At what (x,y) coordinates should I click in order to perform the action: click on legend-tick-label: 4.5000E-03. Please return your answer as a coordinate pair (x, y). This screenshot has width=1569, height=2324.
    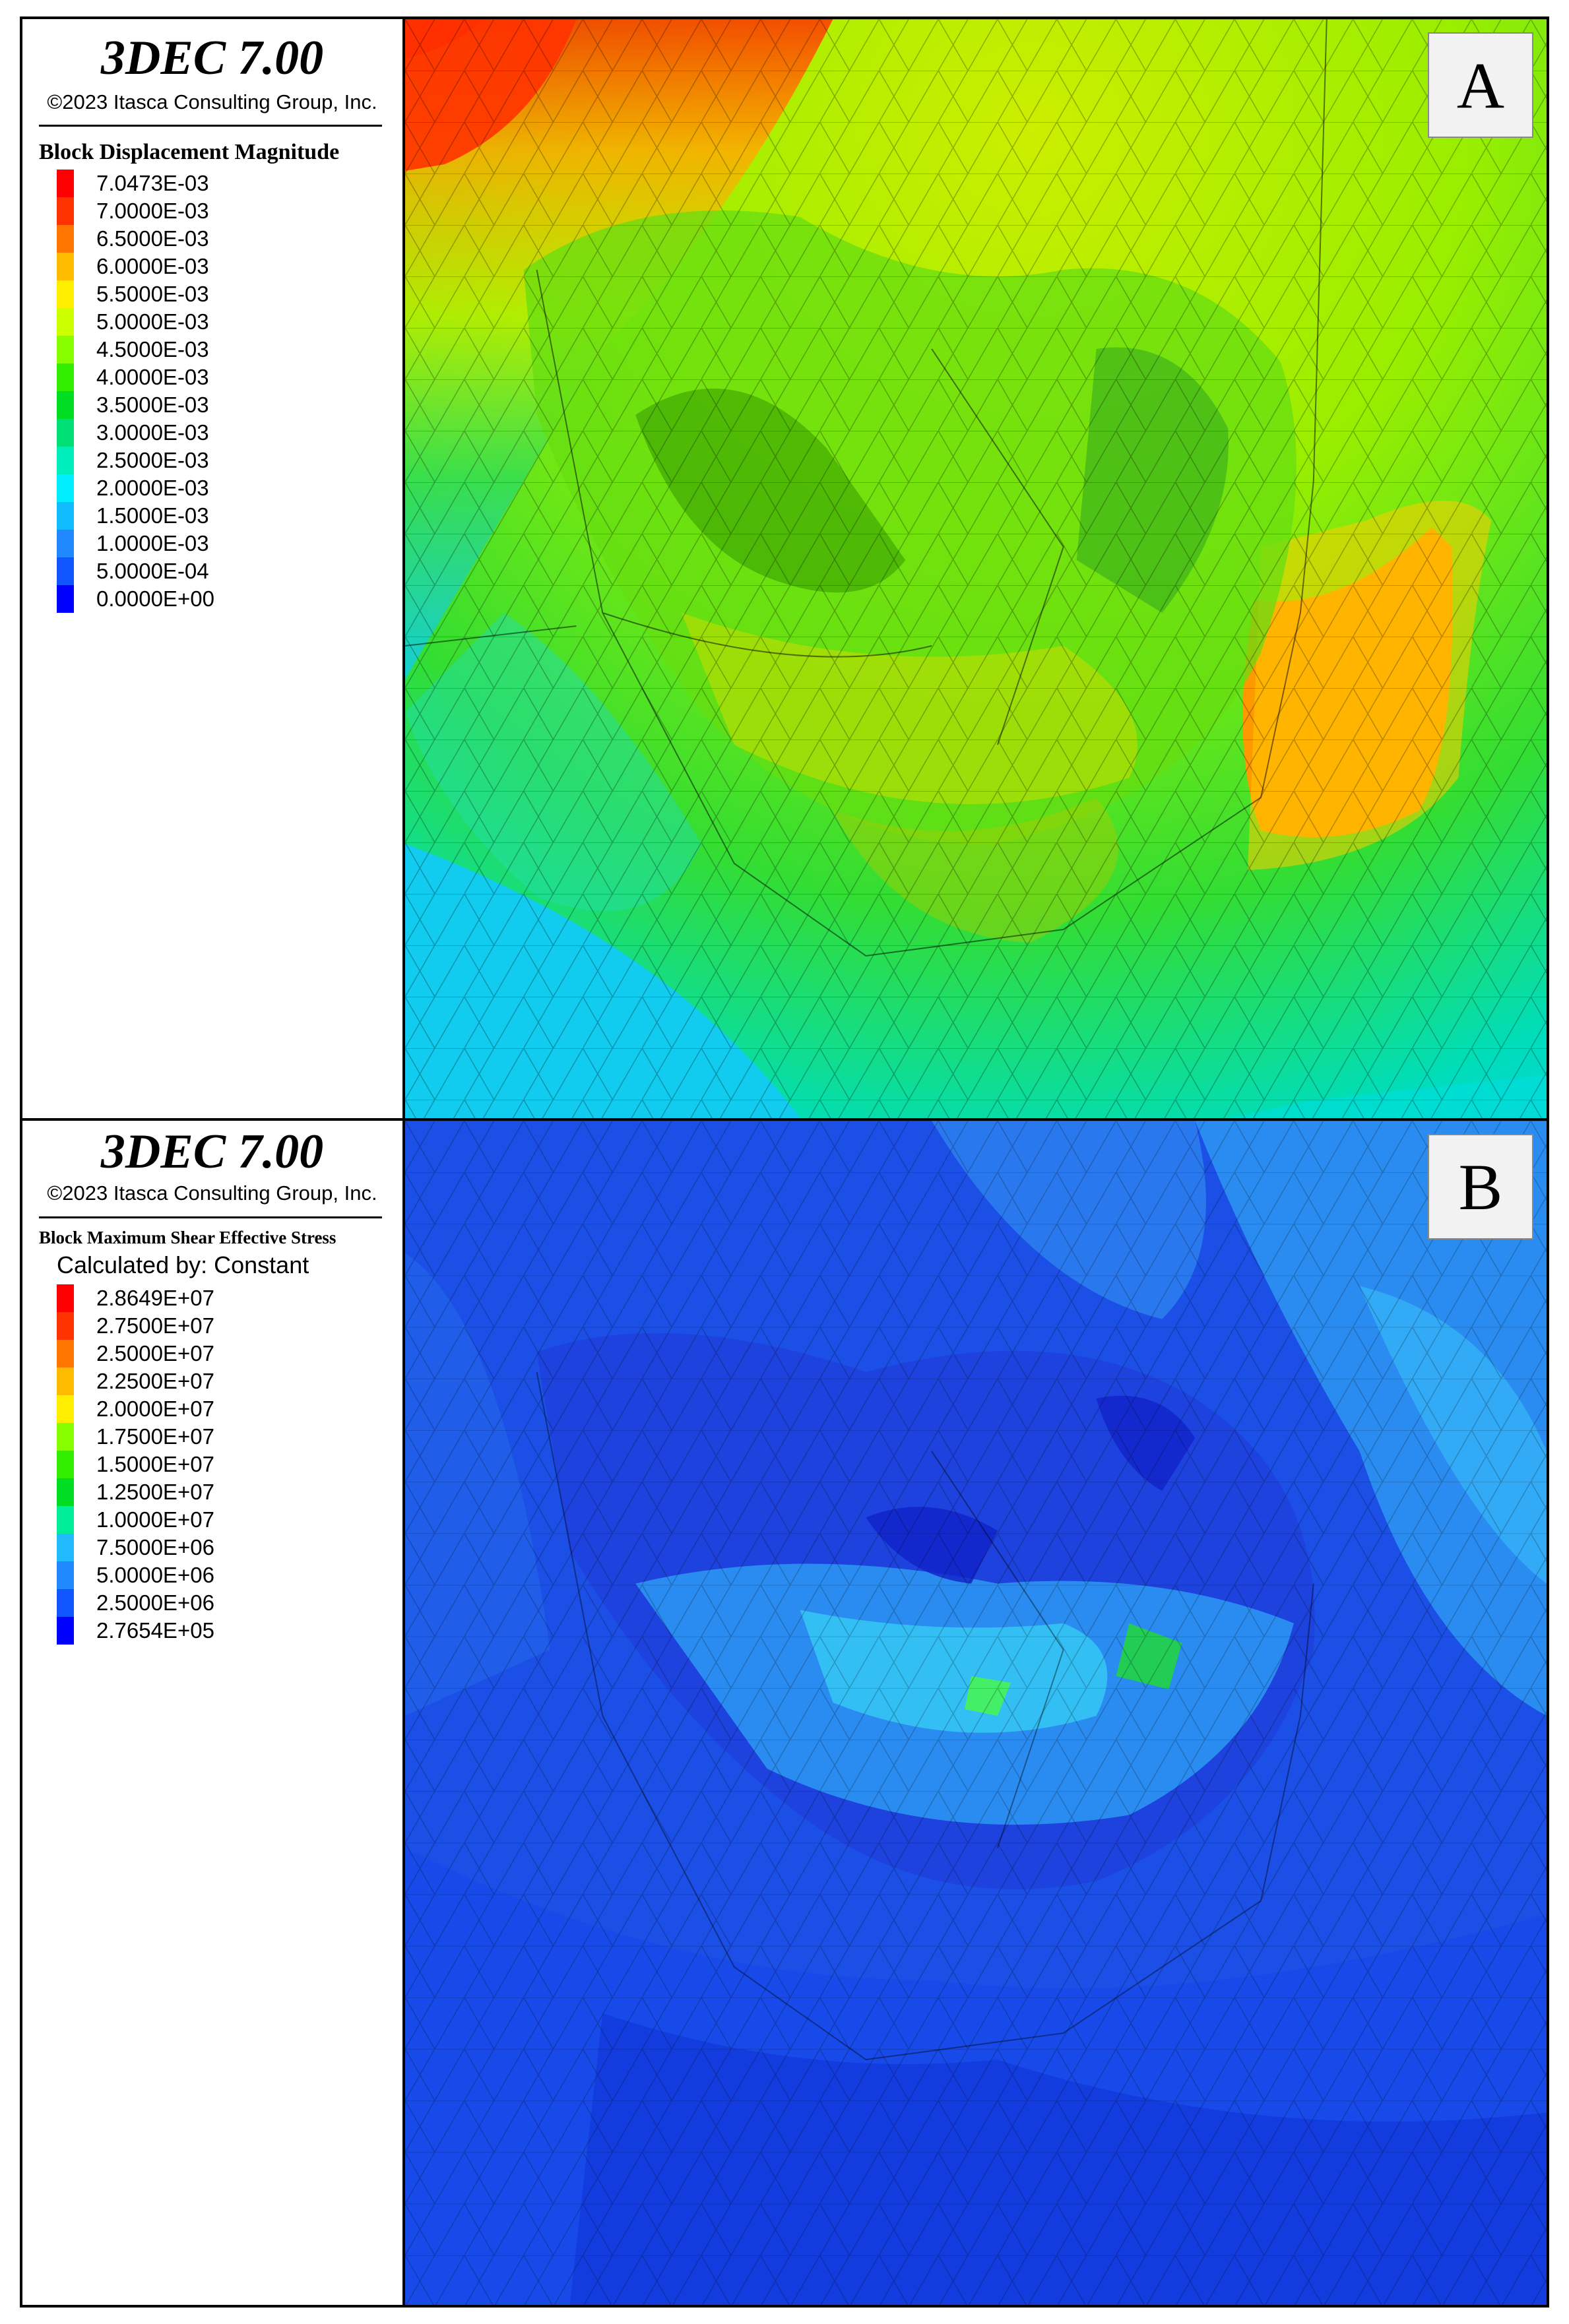
    Looking at the image, I should click on (152, 349).